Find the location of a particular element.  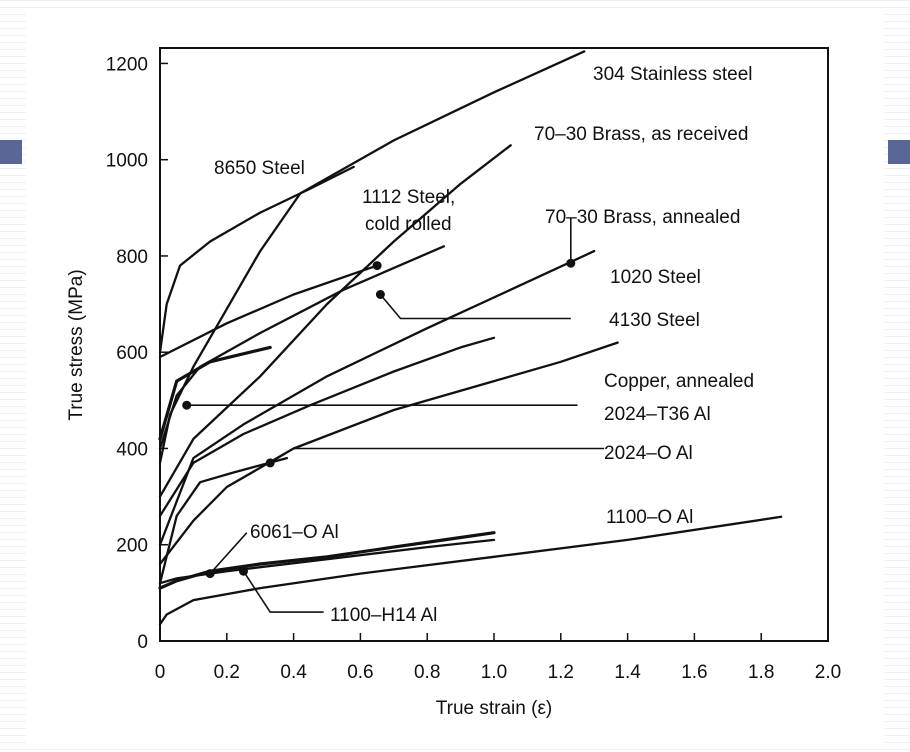

slide-accent-bar-left is located at coordinates (11, 152).